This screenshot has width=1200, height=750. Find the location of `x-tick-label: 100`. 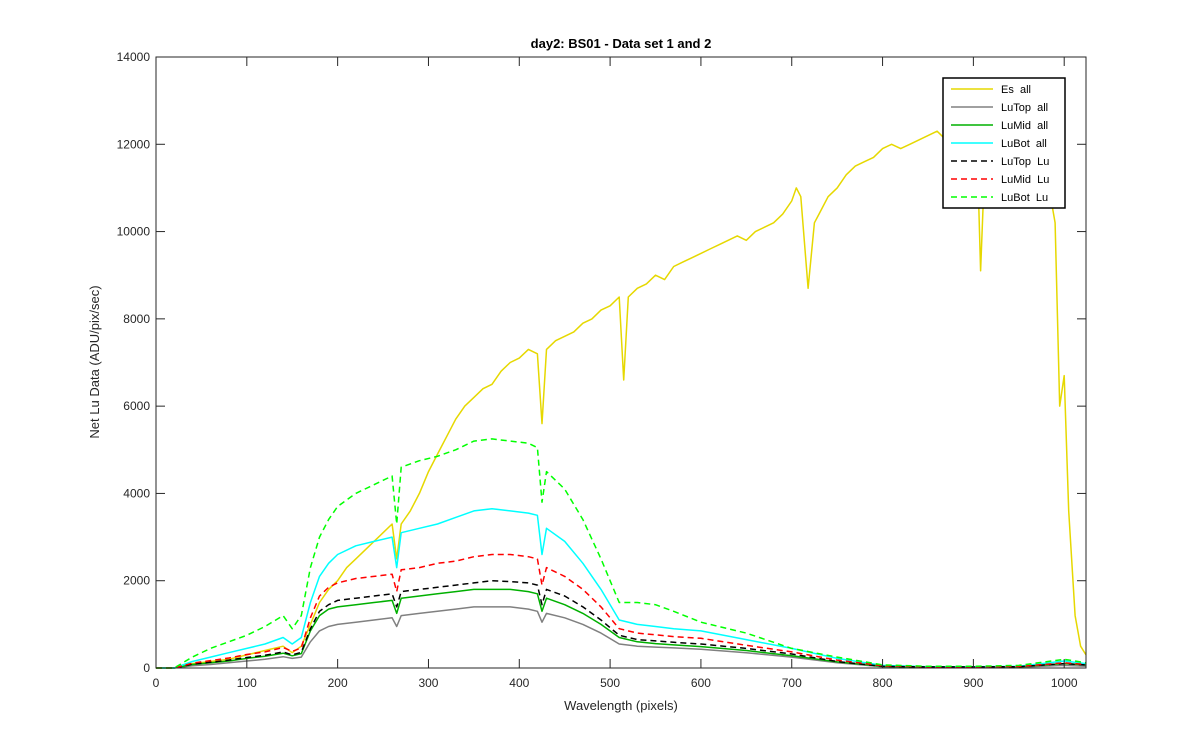

x-tick-label: 100 is located at coordinates (247, 683).